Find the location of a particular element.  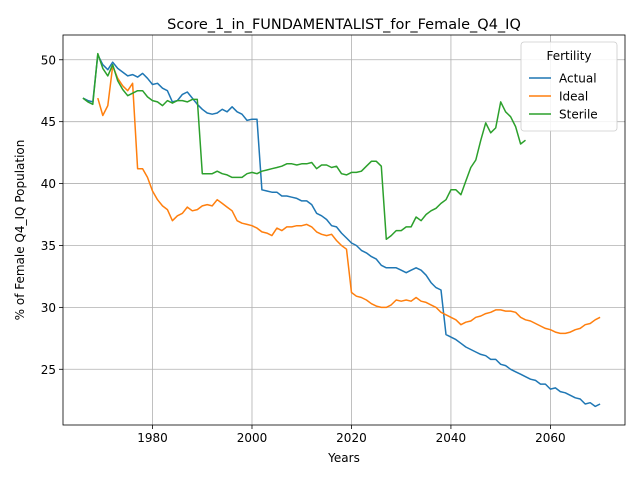

x-tick-label: 1980 is located at coordinates (152, 438).